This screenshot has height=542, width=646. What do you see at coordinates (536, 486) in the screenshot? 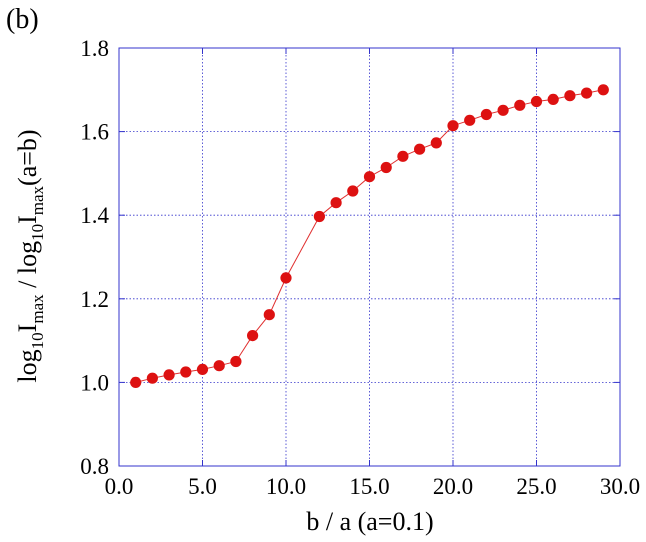
I see `x-tick-label: 25.0` at bounding box center [536, 486].